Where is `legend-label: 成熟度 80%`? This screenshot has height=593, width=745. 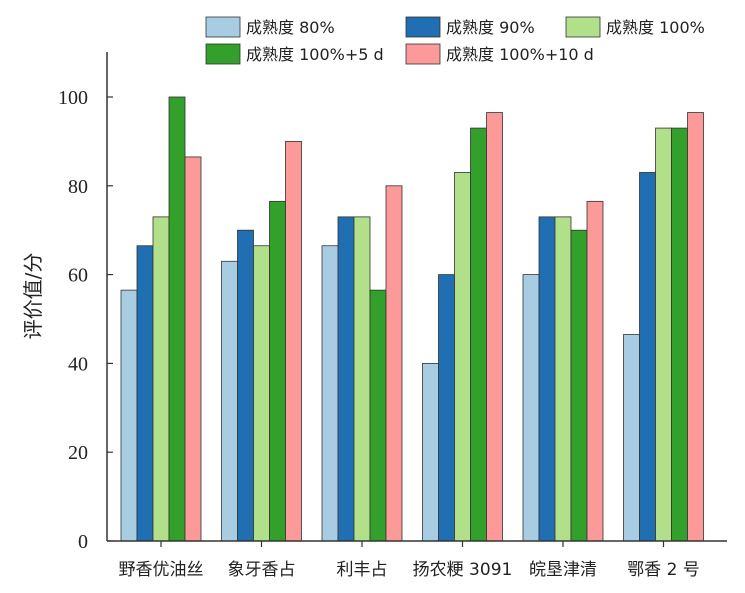 legend-label: 成熟度 80% is located at coordinates (290, 27).